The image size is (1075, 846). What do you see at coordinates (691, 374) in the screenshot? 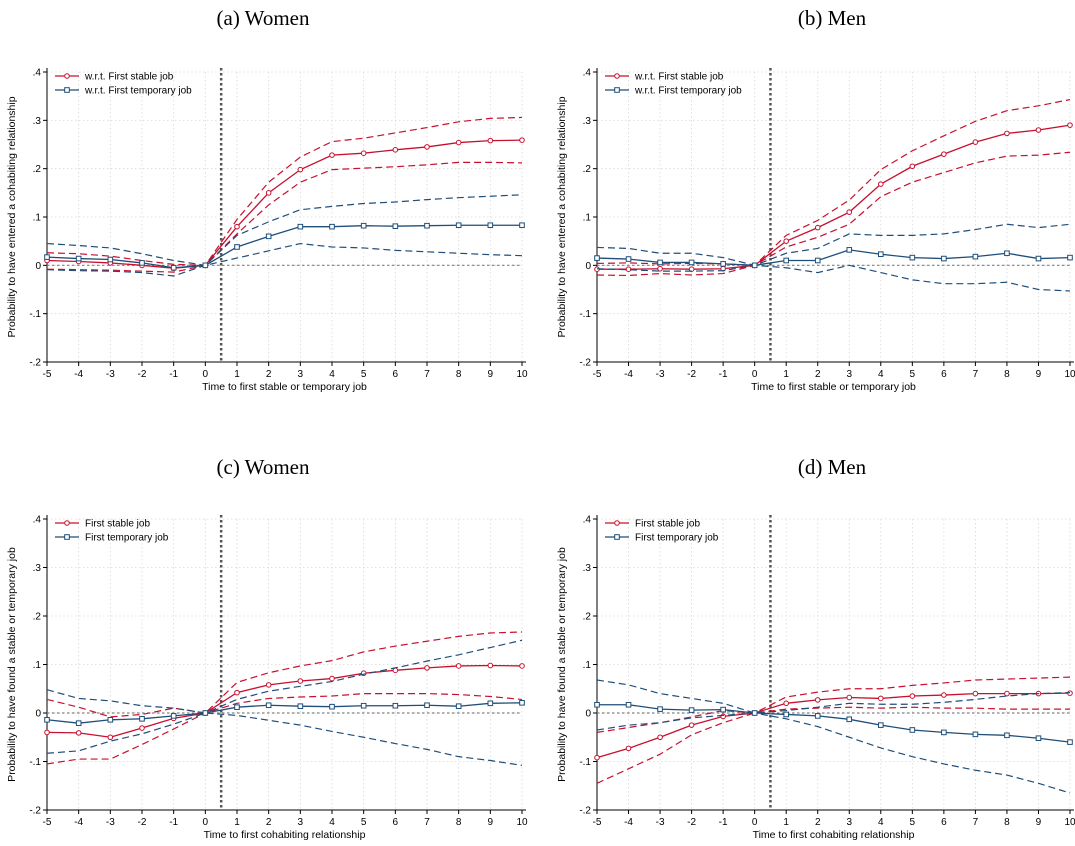
I see `x-tick-label: -2` at bounding box center [691, 374].